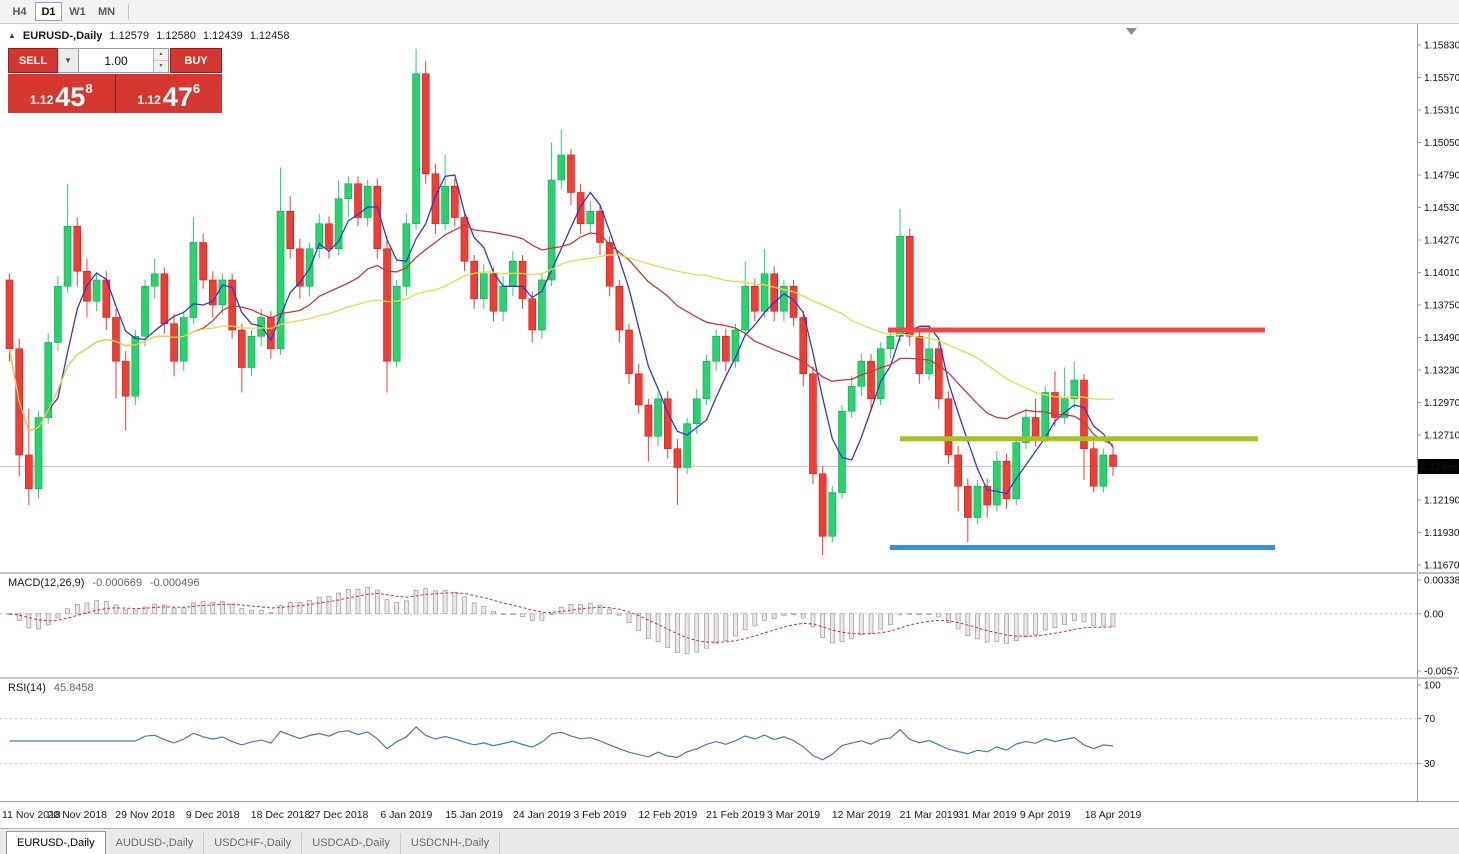 The height and width of the screenshot is (854, 1459). What do you see at coordinates (31, 815) in the screenshot?
I see `date-label: 11 Nov 2018` at bounding box center [31, 815].